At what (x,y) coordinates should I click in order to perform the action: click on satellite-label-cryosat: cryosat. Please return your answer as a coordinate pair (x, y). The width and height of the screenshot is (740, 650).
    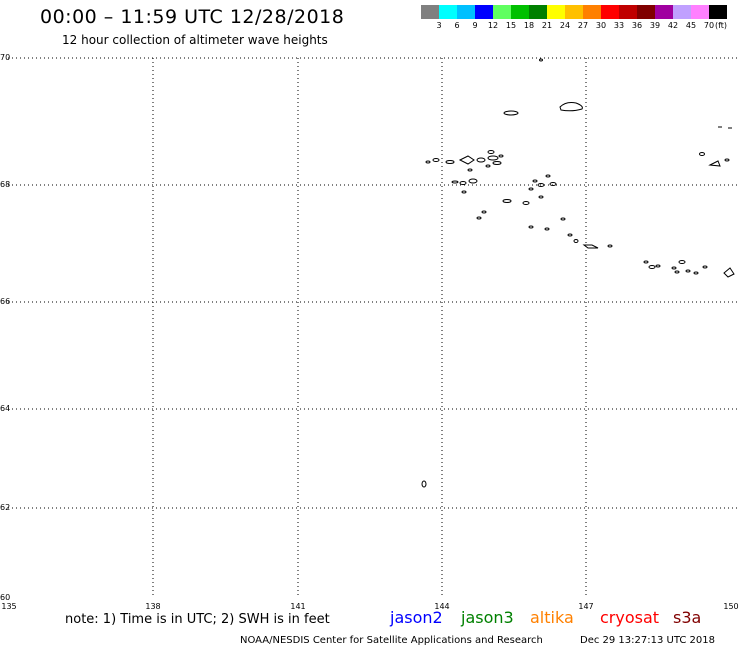
    Looking at the image, I should click on (630, 617).